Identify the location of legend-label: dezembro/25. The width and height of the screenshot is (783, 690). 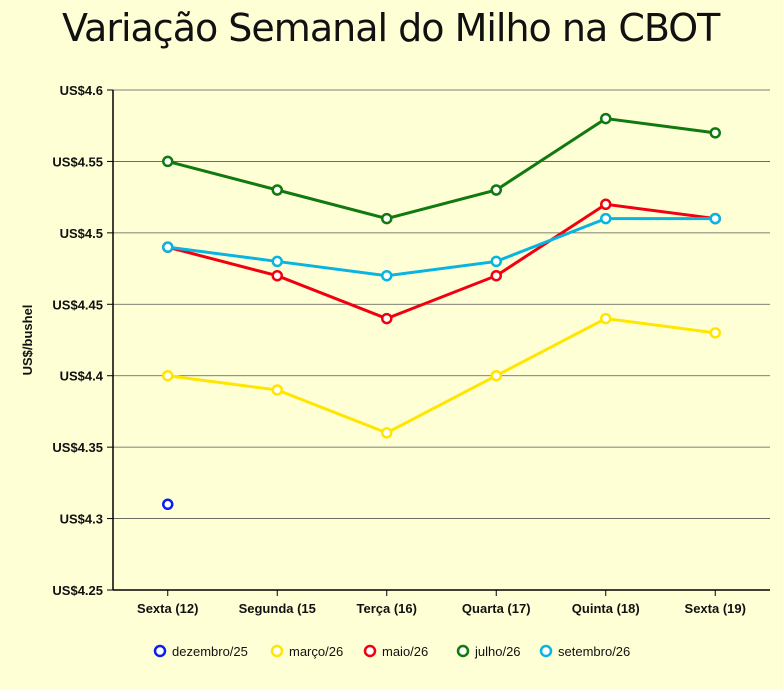
(210, 651).